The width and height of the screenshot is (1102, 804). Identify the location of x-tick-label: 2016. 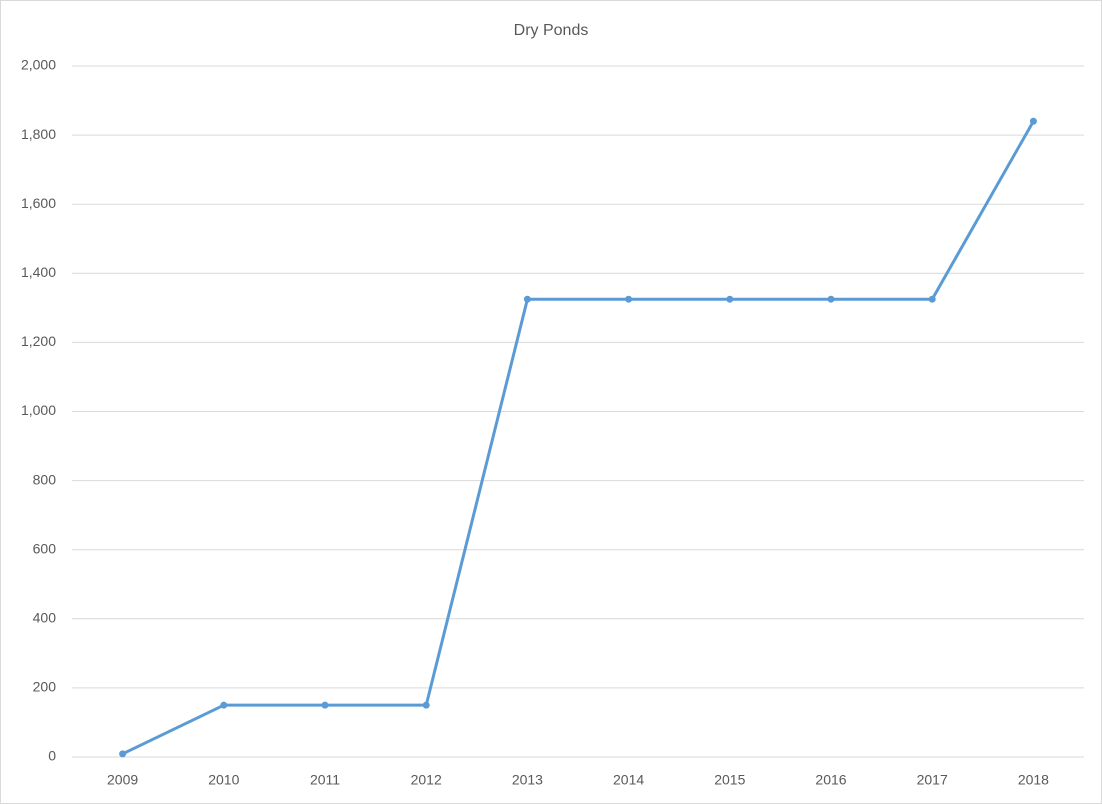
(830, 780).